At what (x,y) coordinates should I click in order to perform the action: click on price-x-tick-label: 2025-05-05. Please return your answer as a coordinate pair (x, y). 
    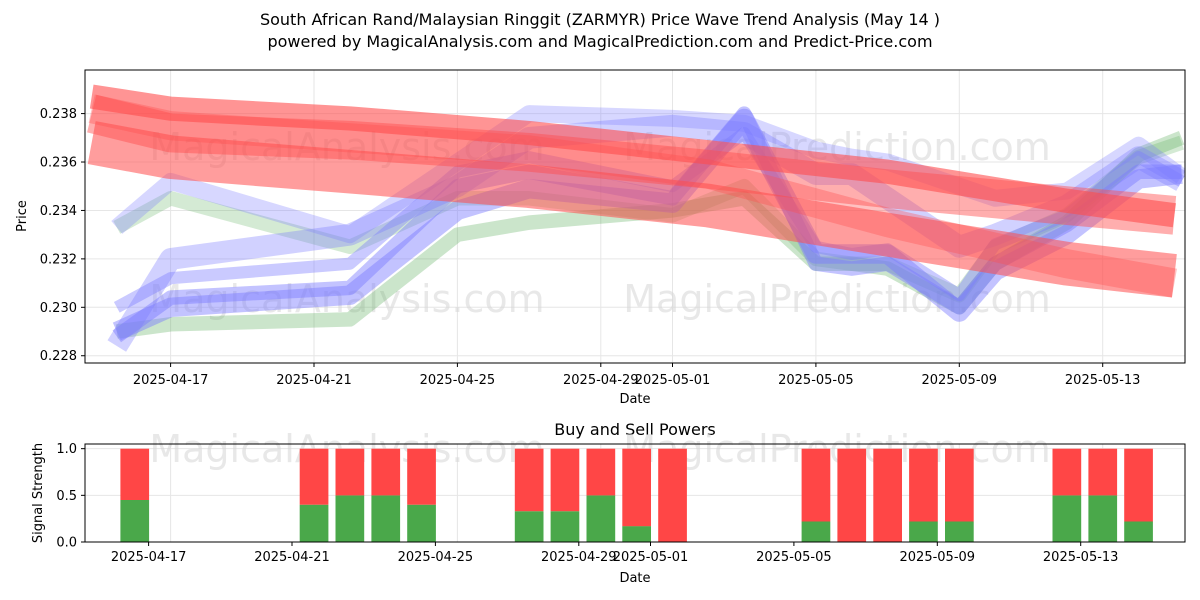
    Looking at the image, I should click on (816, 380).